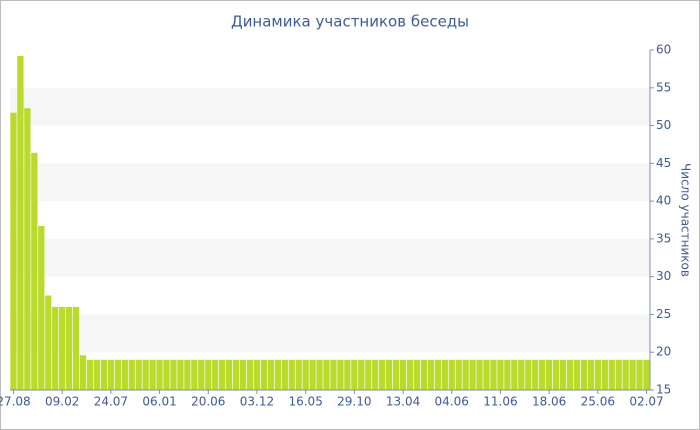  I want to click on x-tick-label: 11.06, so click(500, 402).